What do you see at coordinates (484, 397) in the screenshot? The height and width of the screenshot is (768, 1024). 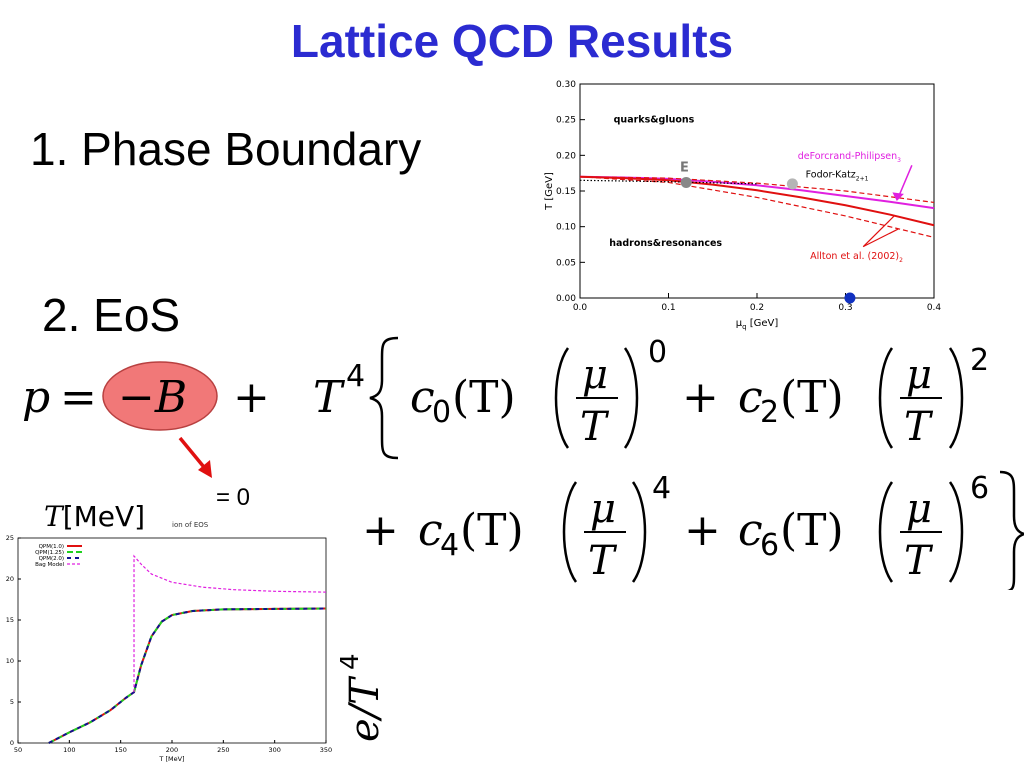 I see `eq-c0-arg: (T)` at bounding box center [484, 397].